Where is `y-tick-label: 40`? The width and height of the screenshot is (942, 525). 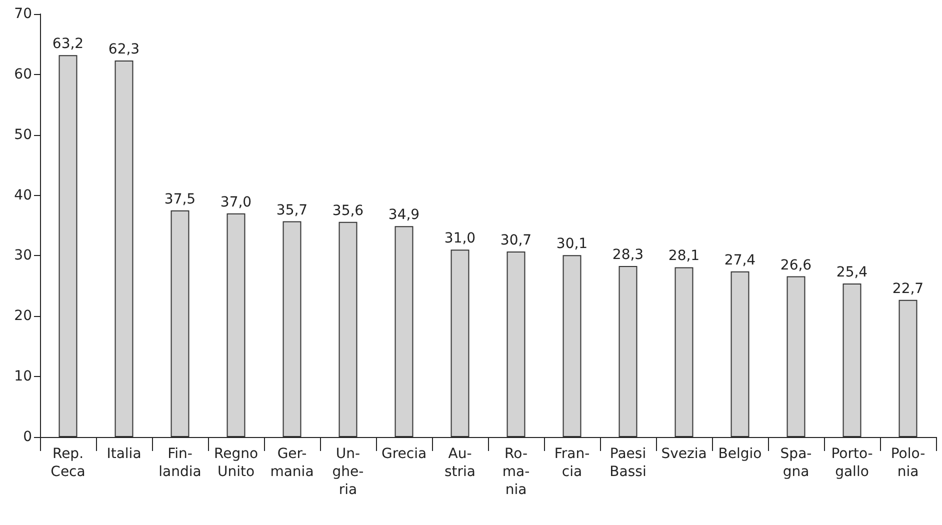 y-tick-label: 40 is located at coordinates (23, 195).